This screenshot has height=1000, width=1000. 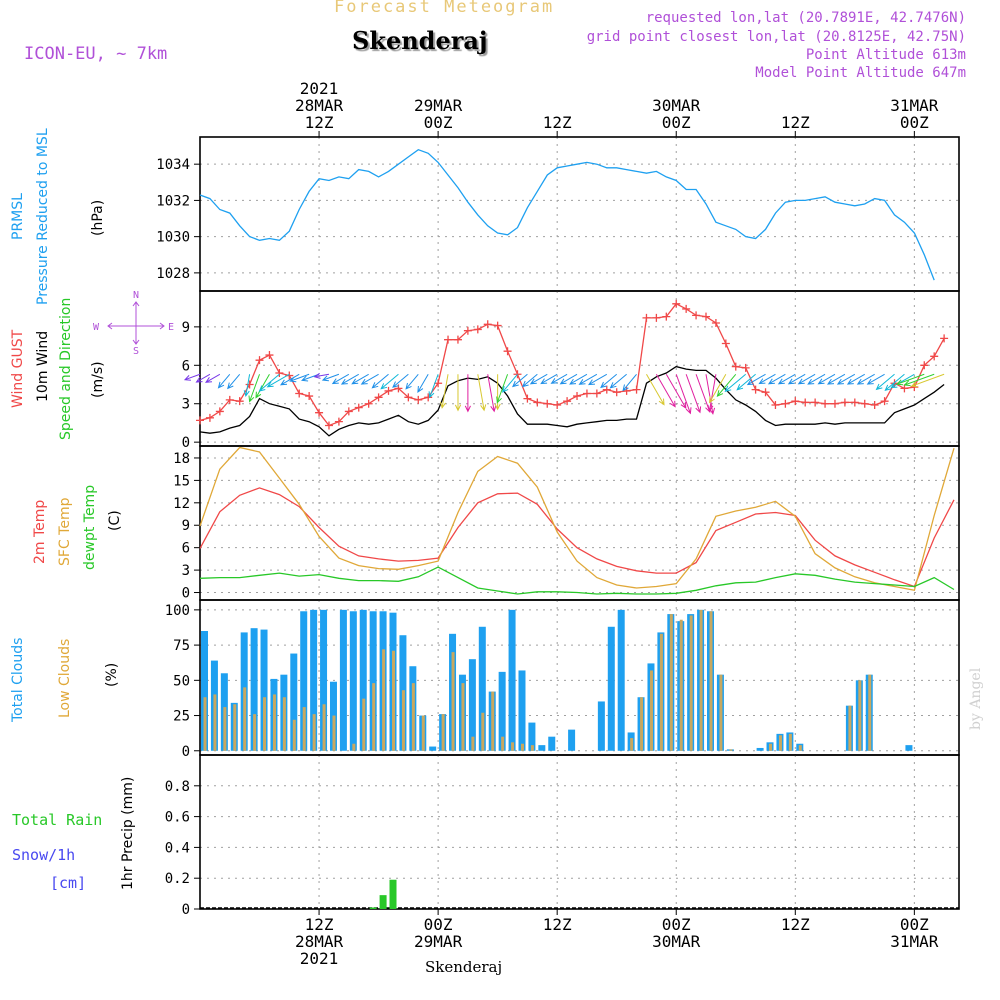 What do you see at coordinates (914, 105) in the screenshot?
I see `time-label-top: 31MAR` at bounding box center [914, 105].